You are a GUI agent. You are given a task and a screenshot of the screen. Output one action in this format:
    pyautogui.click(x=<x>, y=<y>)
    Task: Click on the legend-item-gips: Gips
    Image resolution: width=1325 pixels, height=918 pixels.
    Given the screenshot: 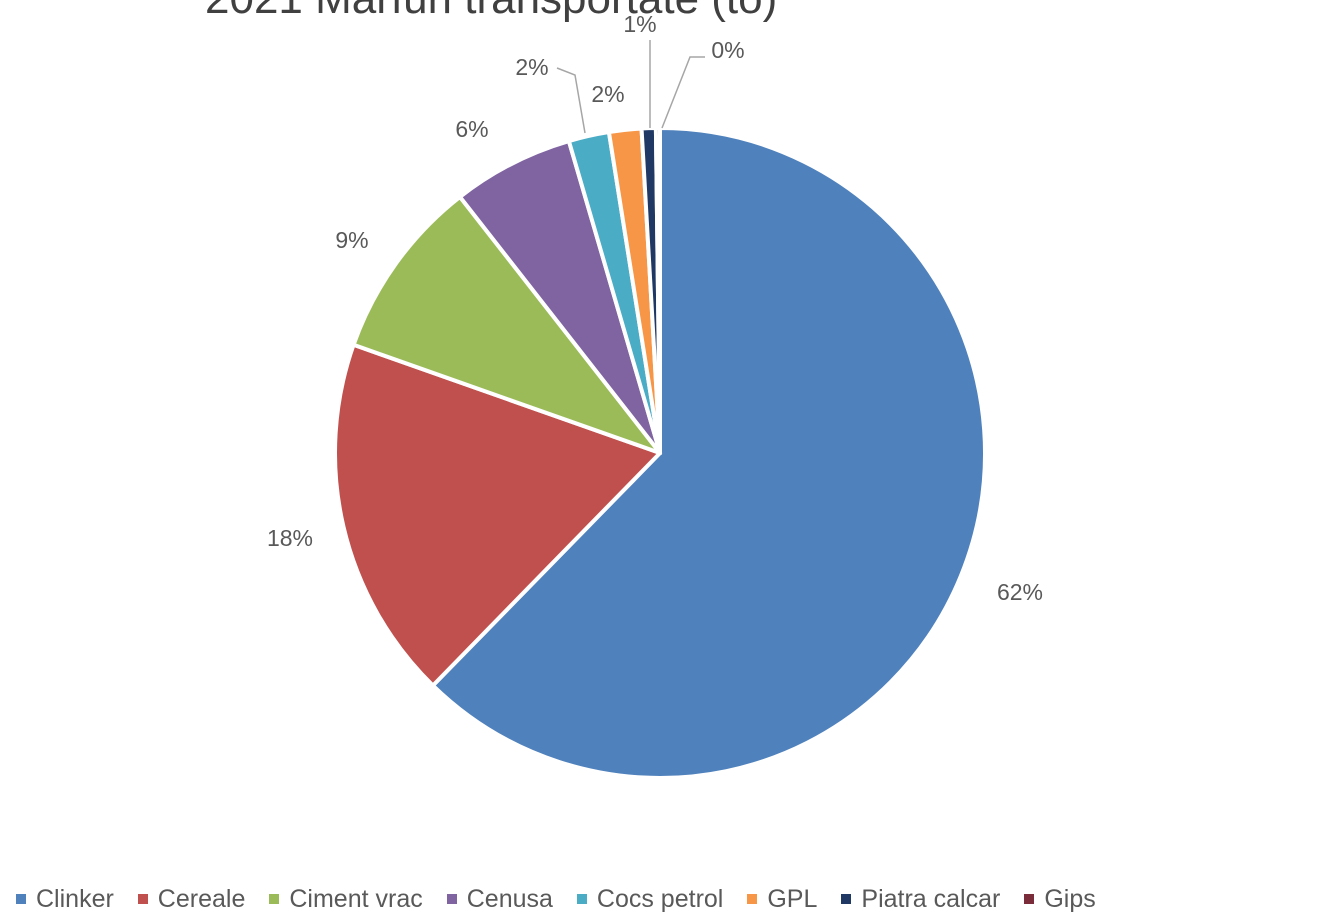 What is the action you would take?
    pyautogui.click(x=1060, y=899)
    